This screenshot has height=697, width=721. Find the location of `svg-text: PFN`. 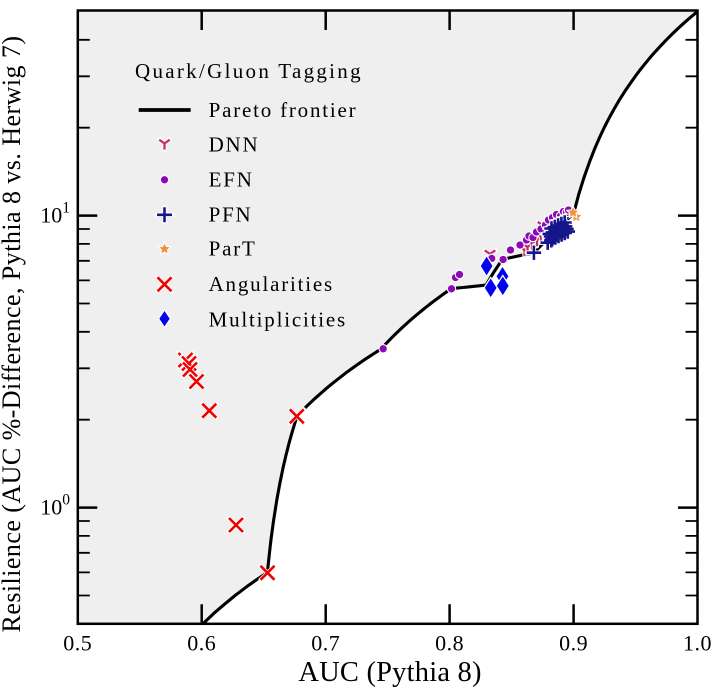

svg-text: PFN is located at coordinates (231, 215).